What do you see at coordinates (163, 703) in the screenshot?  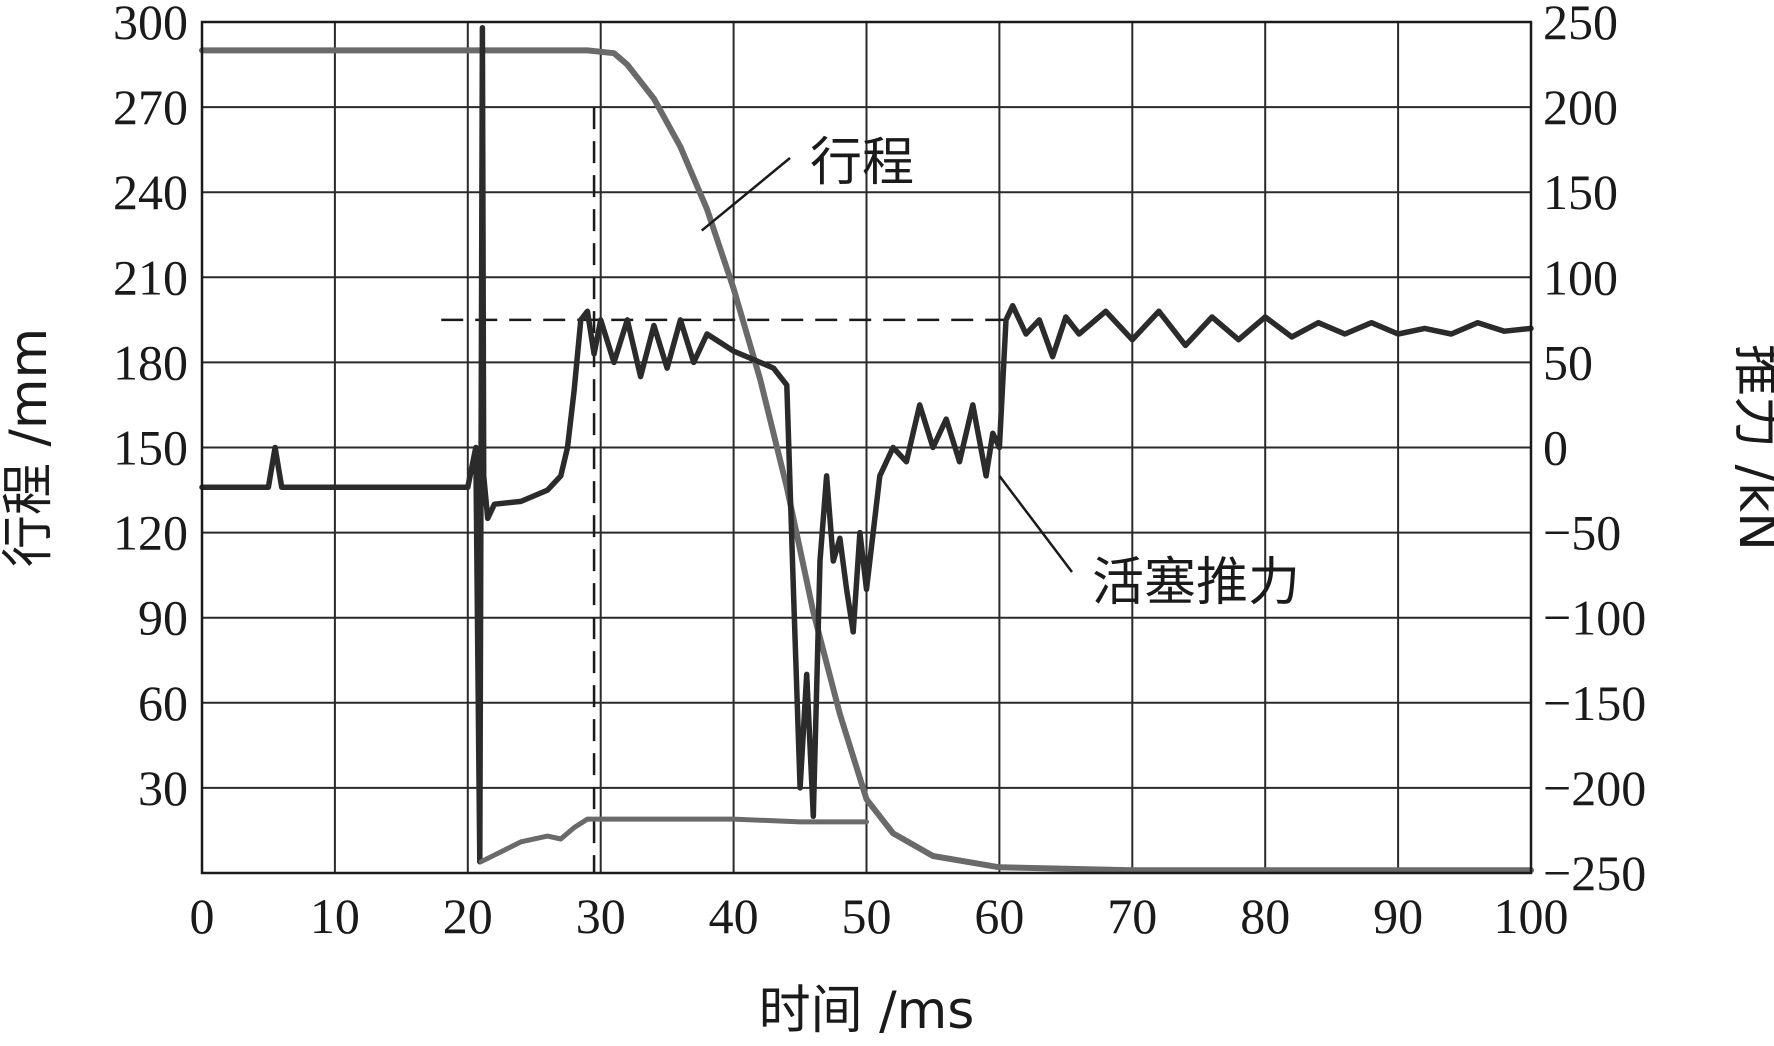 I see `y-tick-label: 60` at bounding box center [163, 703].